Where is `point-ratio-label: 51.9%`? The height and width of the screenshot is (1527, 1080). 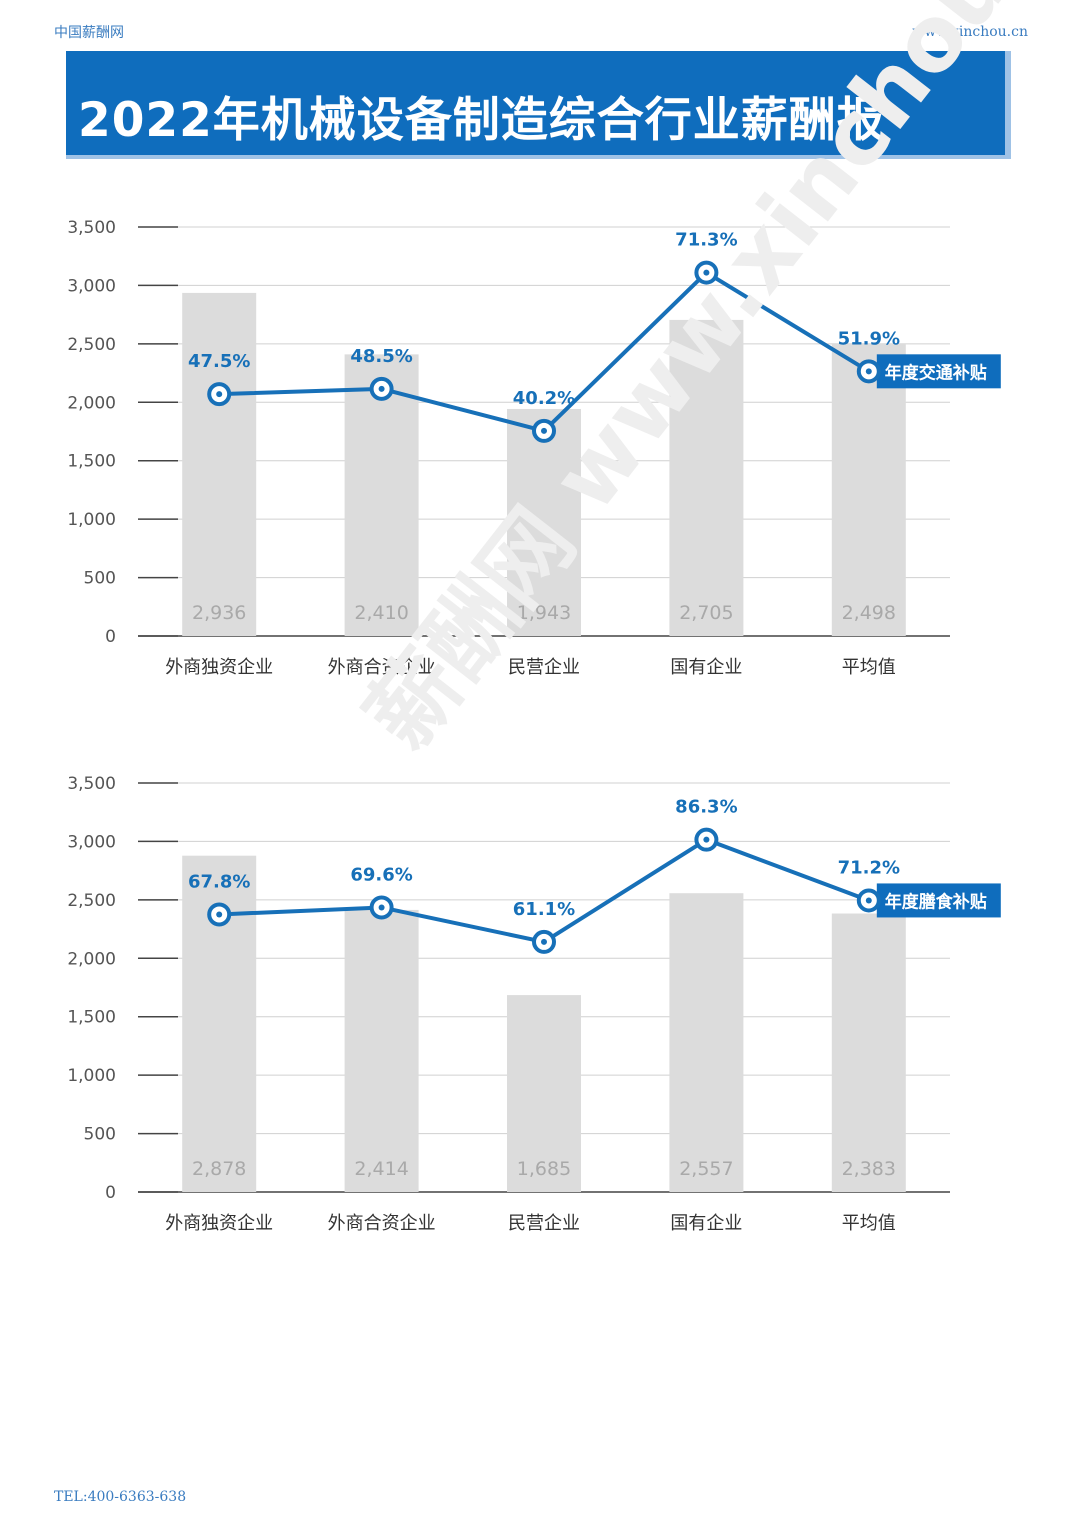 point-ratio-label: 51.9% is located at coordinates (869, 338).